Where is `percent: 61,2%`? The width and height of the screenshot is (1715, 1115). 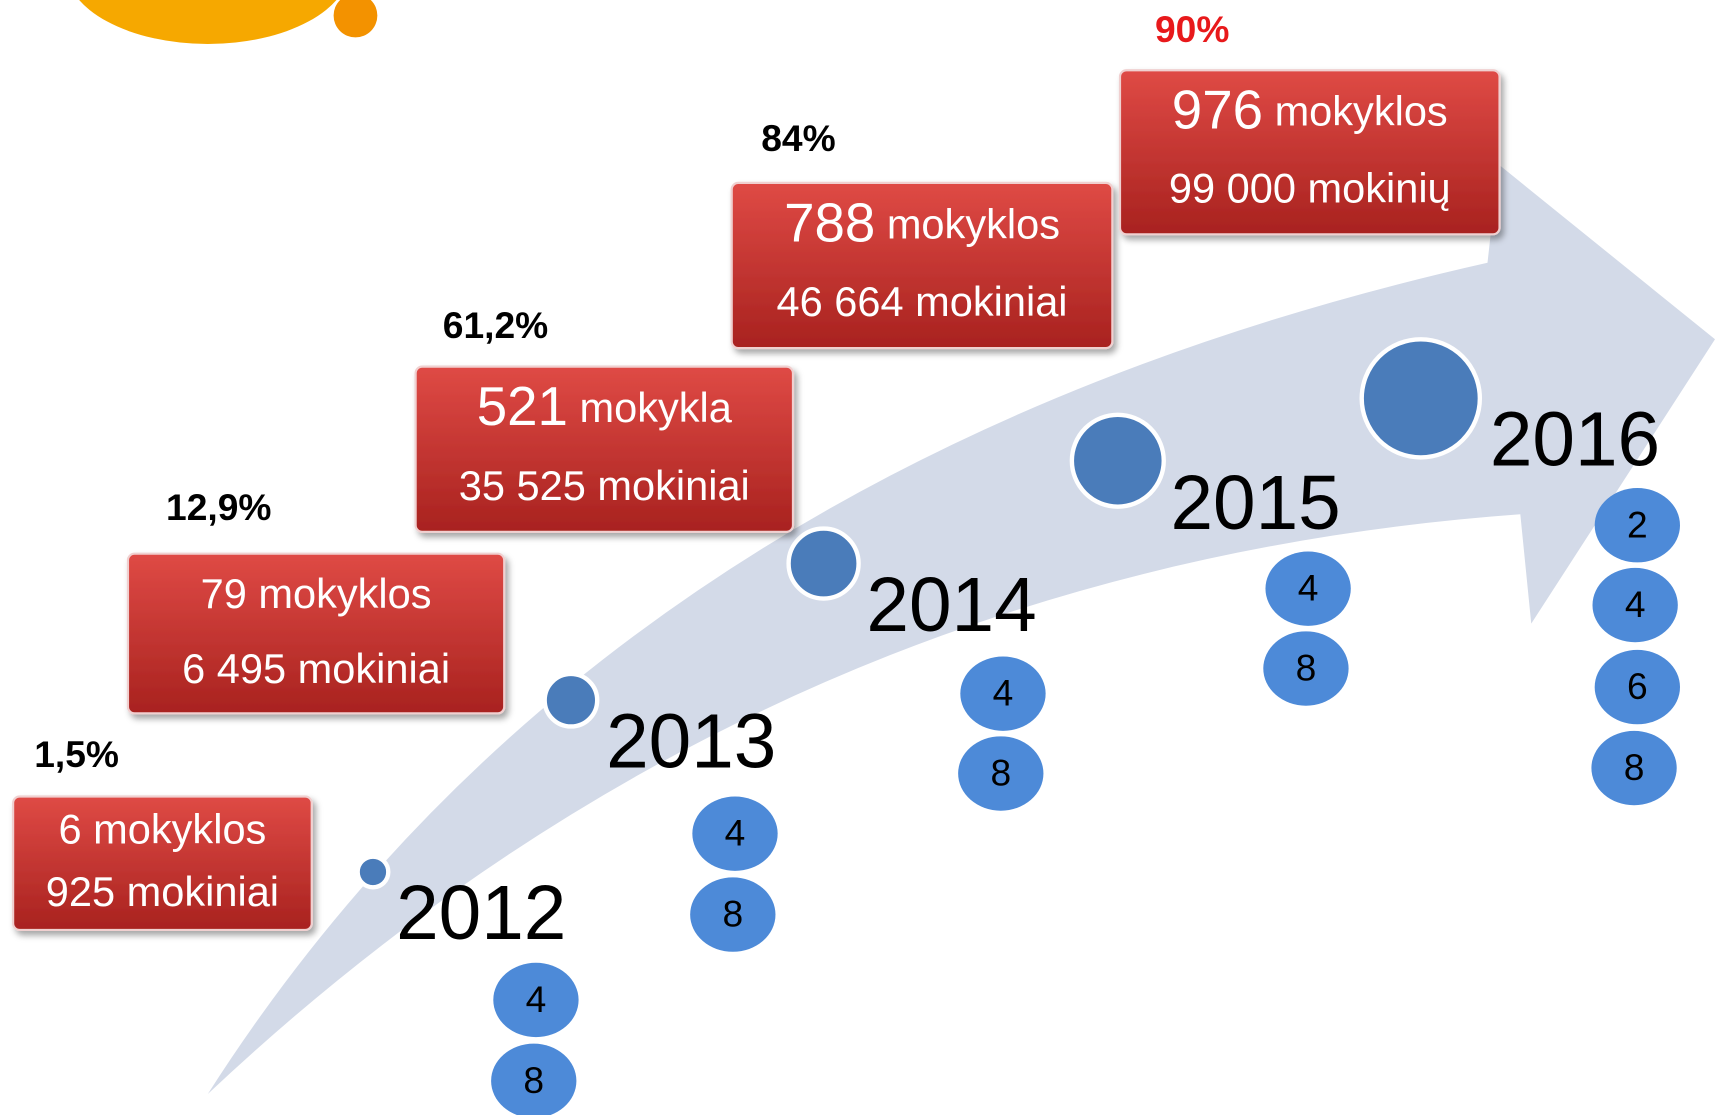
percent: 61,2% is located at coordinates (495, 325).